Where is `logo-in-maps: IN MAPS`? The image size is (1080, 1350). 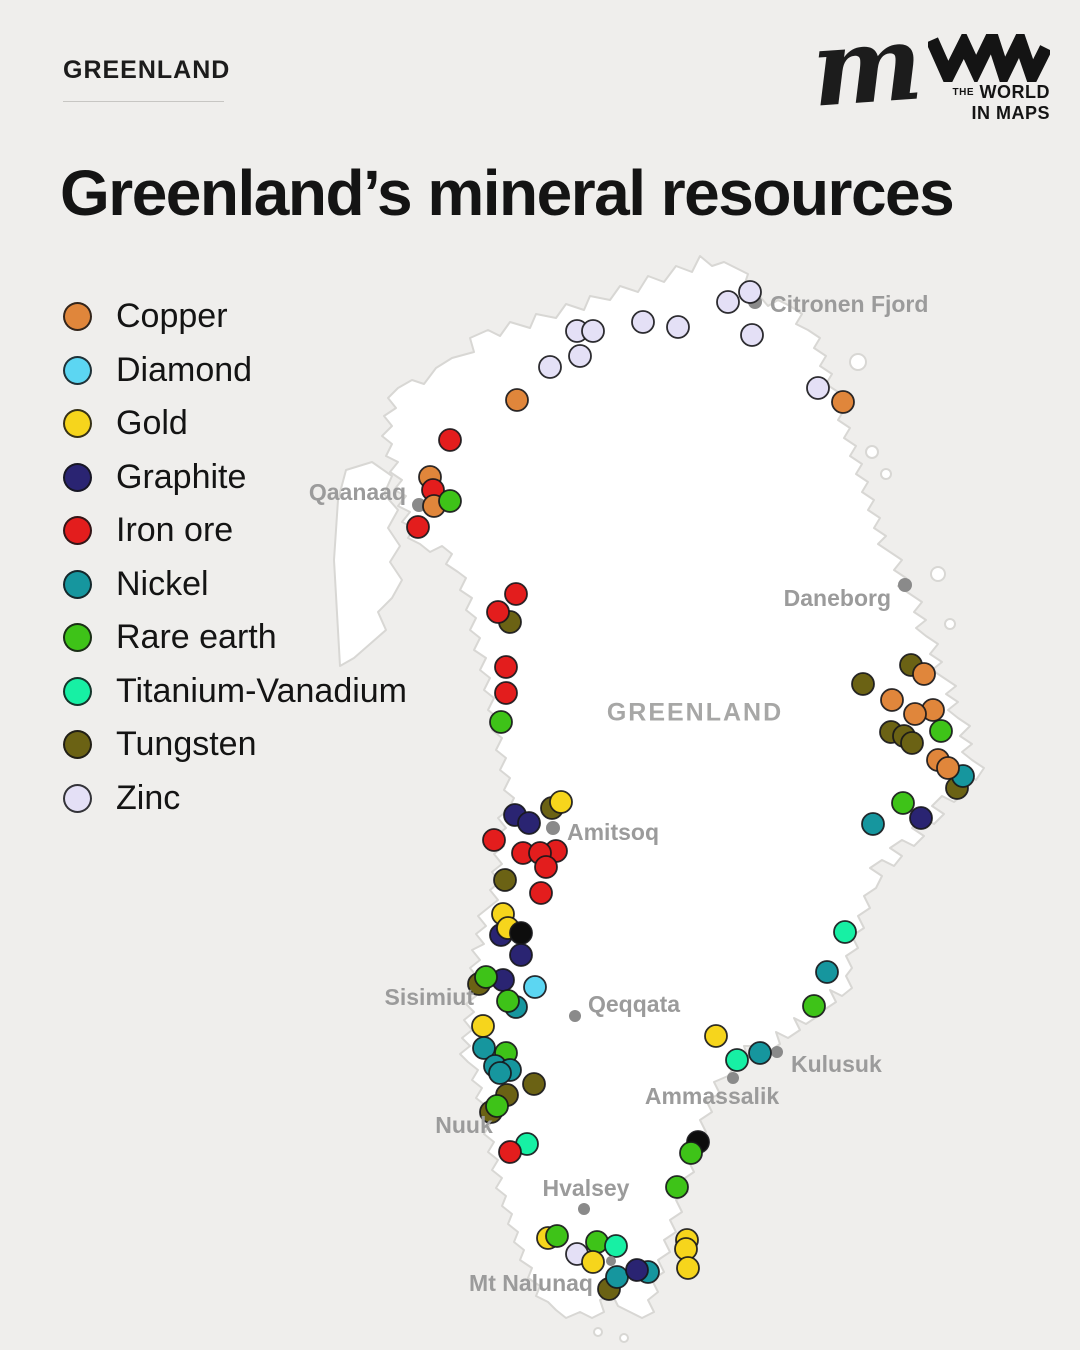
logo-in-maps: IN MAPS is located at coordinates (1010, 113).